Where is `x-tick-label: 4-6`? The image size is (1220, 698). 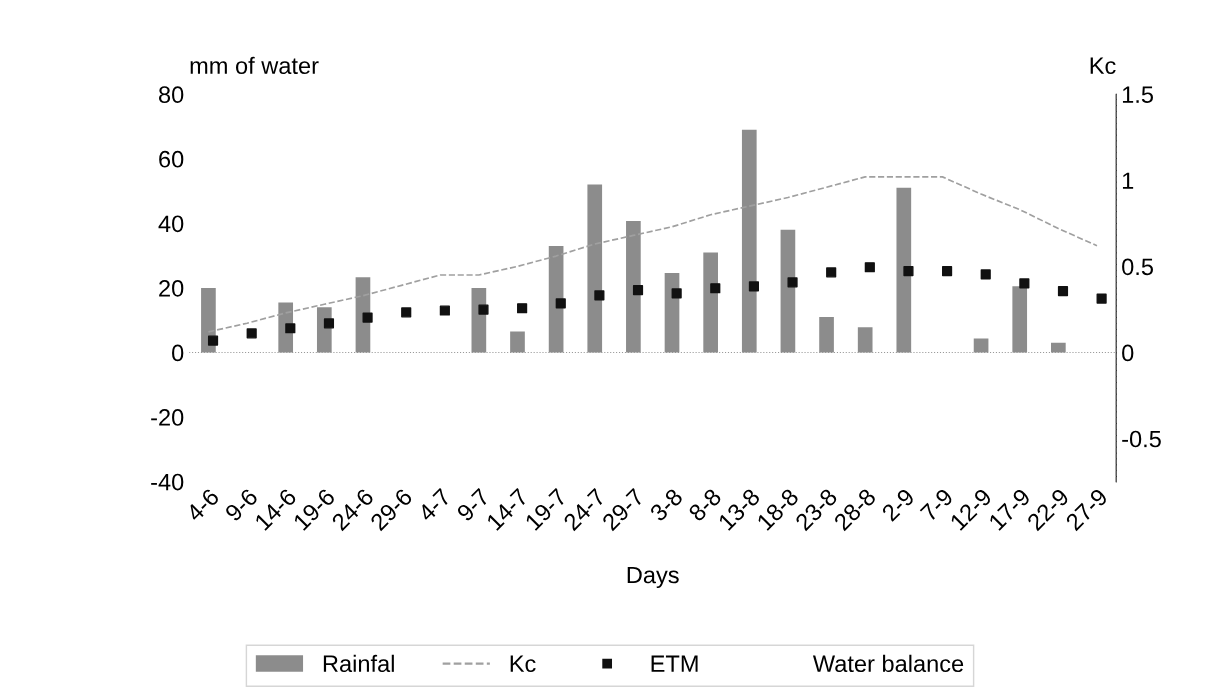
x-tick-label: 4-6 is located at coordinates (202, 505).